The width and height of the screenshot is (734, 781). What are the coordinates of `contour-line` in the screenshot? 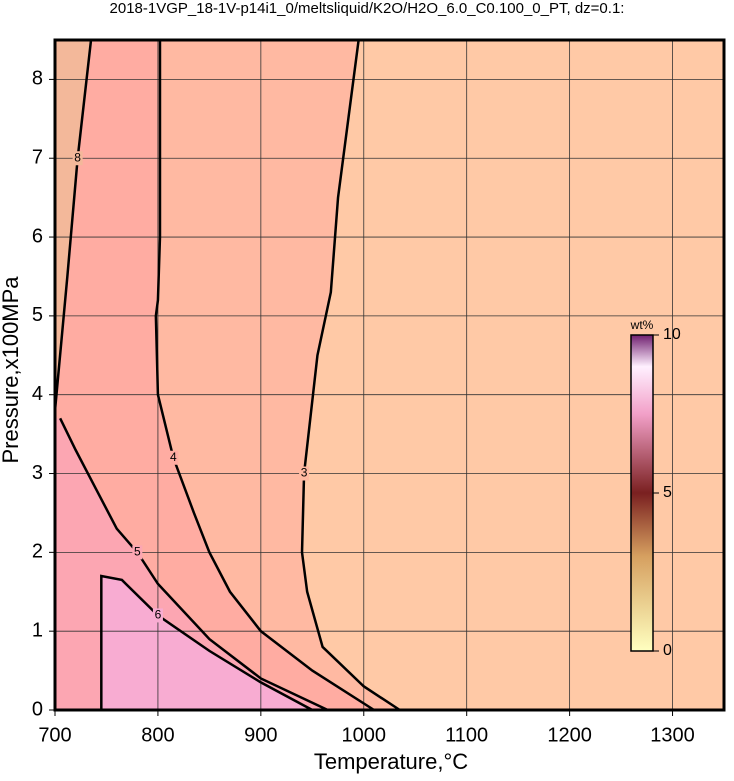 It's located at (73, 225).